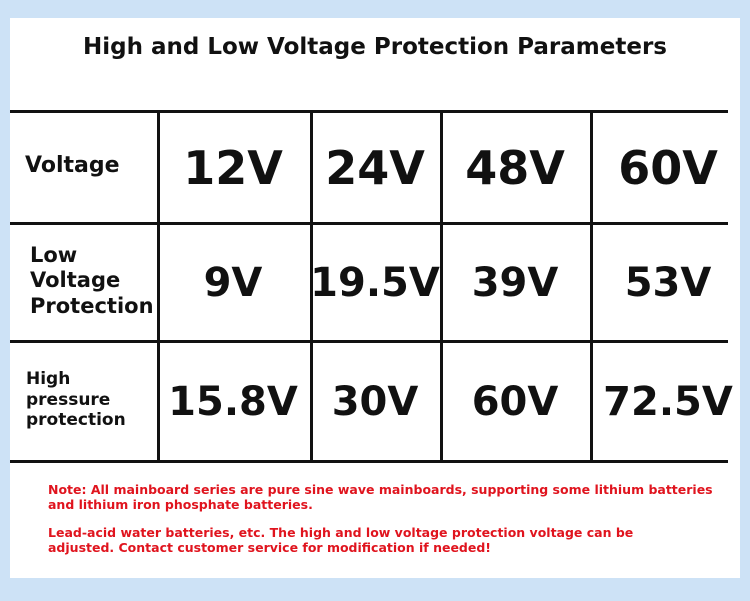  What do you see at coordinates (375, 283) in the screenshot?
I see `cell-value: 19.5V` at bounding box center [375, 283].